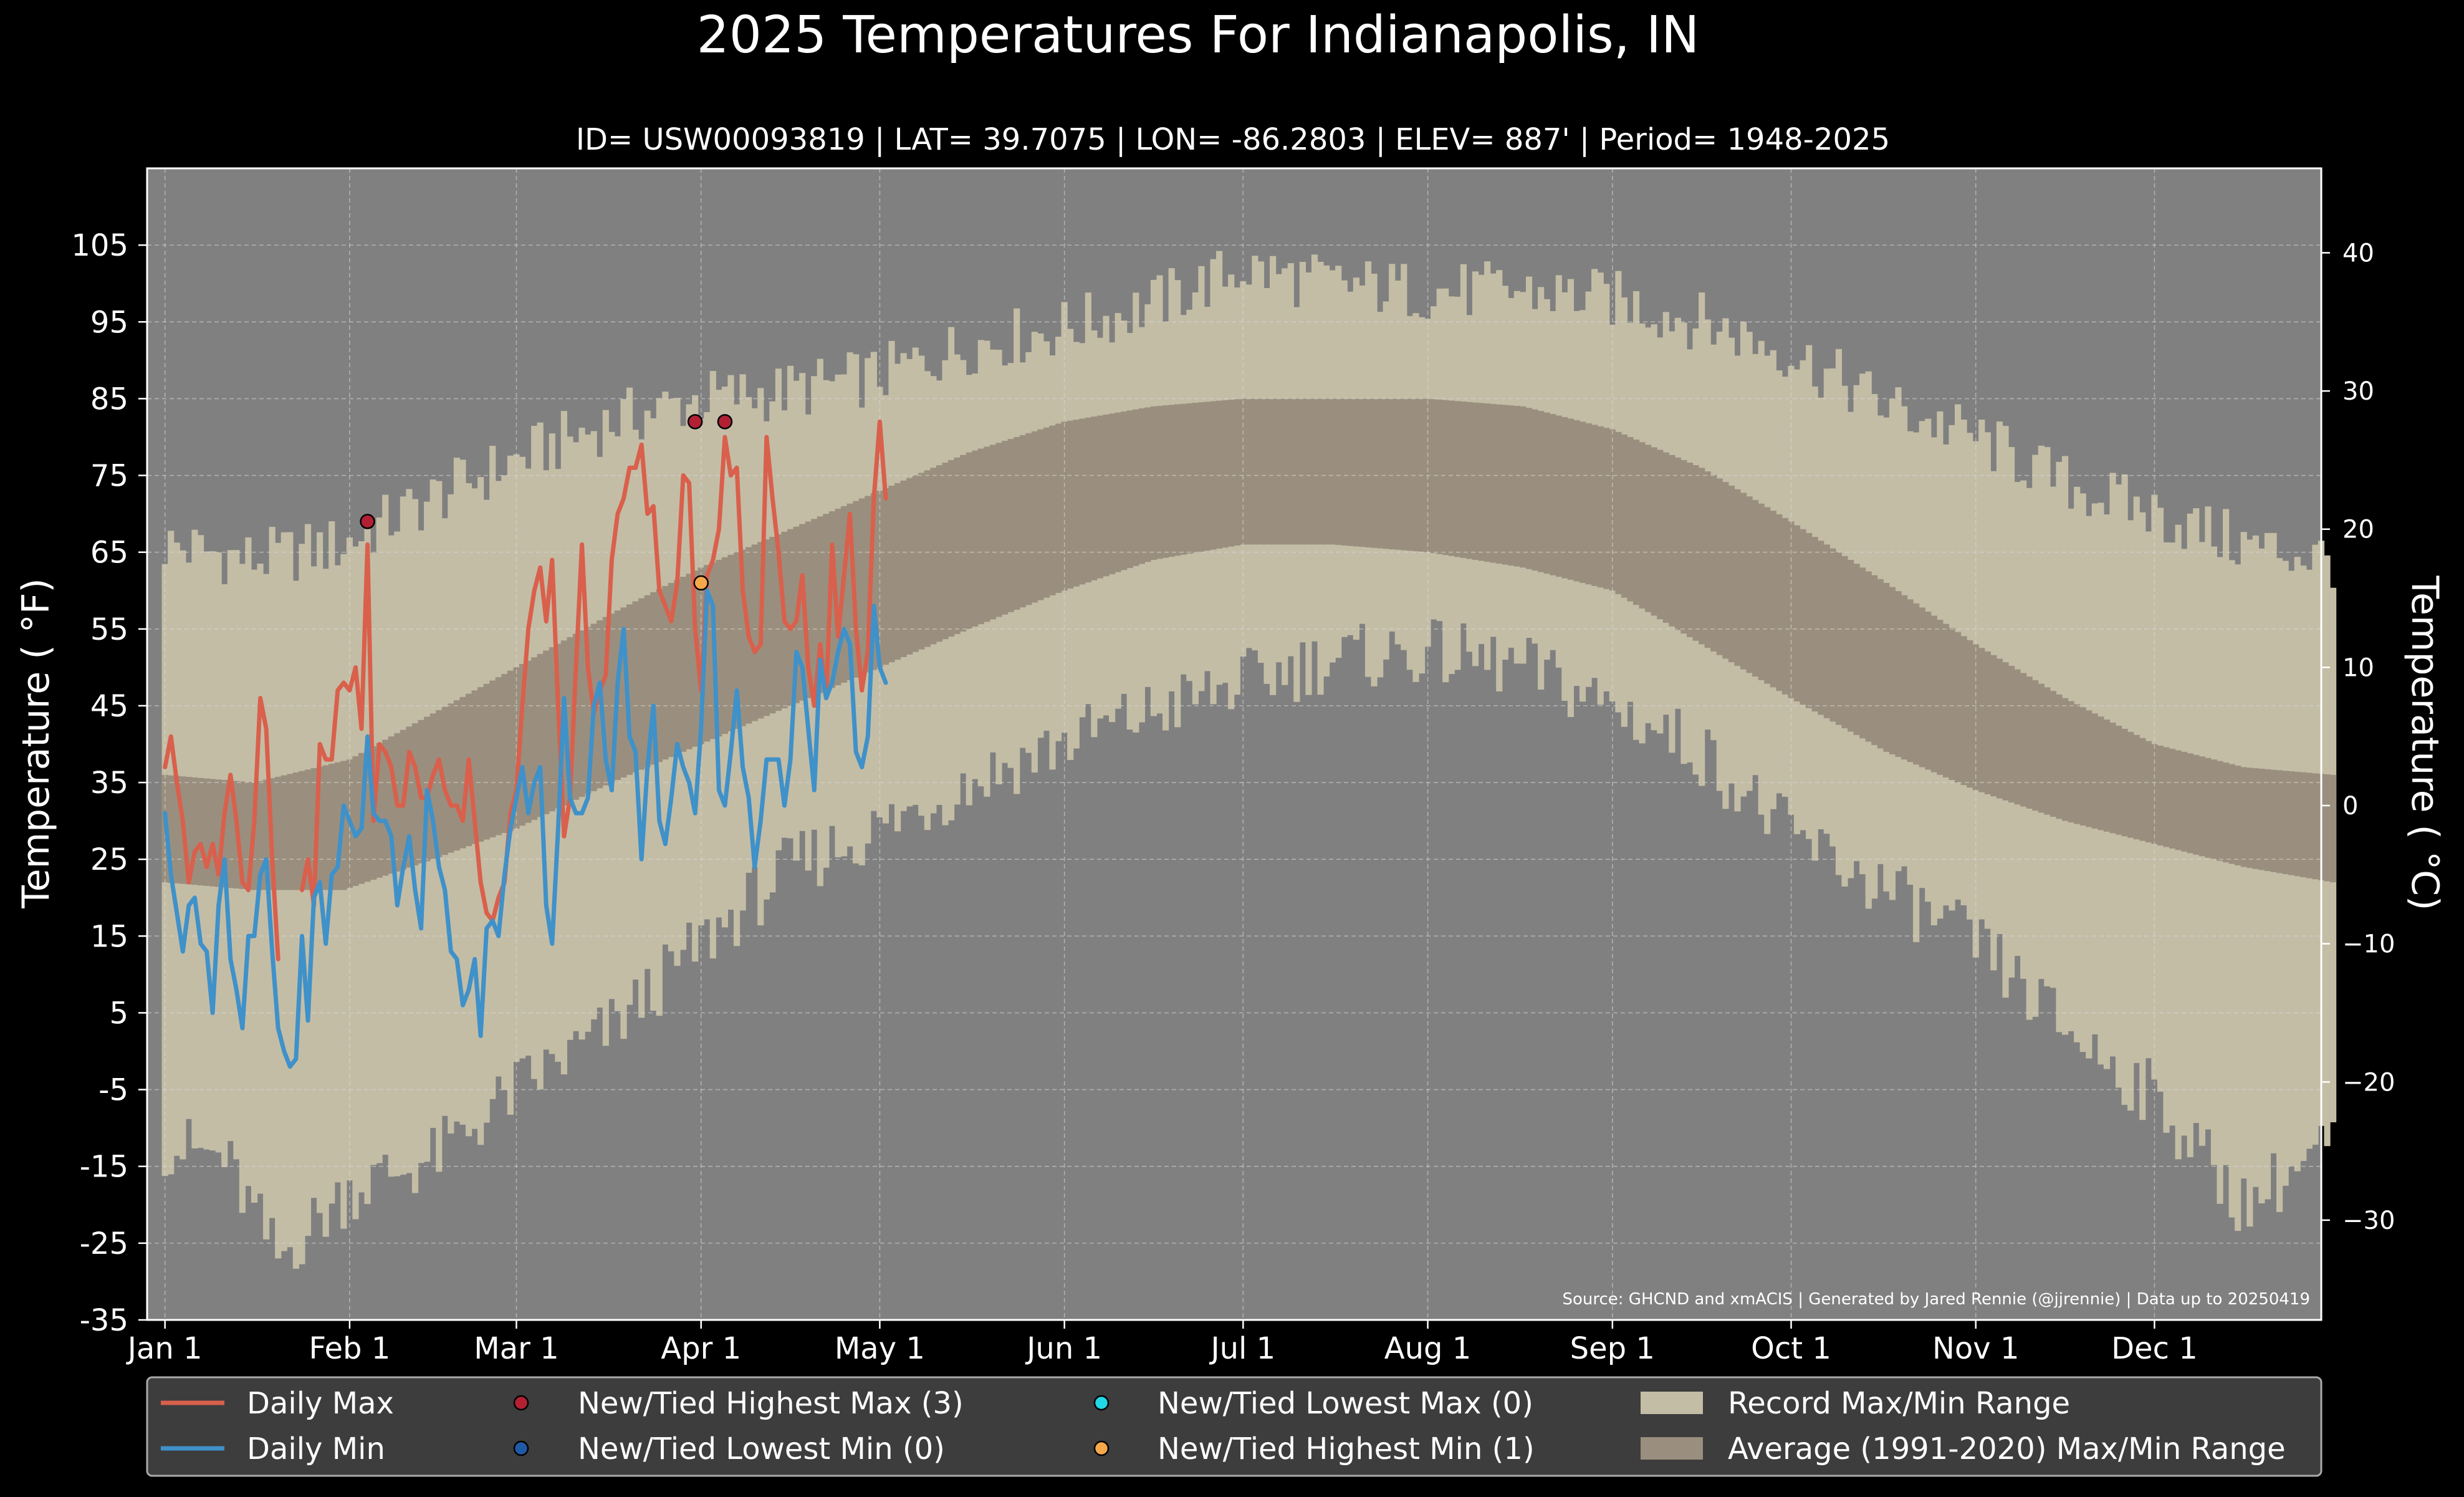  Describe the element at coordinates (880, 1348) in the screenshot. I see `x-tick-label: May 1` at that location.